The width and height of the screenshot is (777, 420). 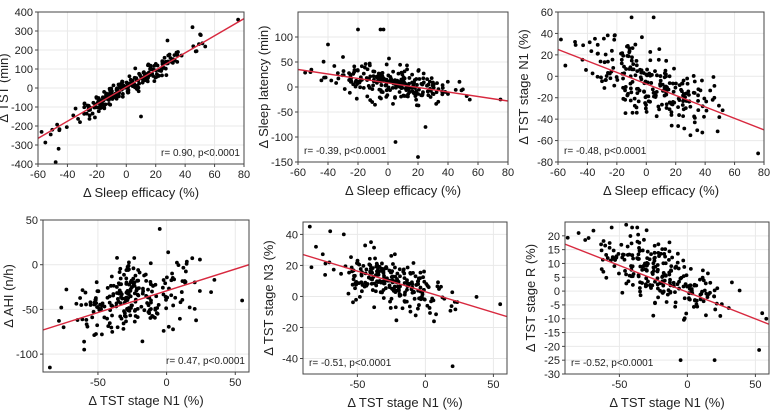 I want to click on y-tick-label: -50, so click(x=30, y=310).